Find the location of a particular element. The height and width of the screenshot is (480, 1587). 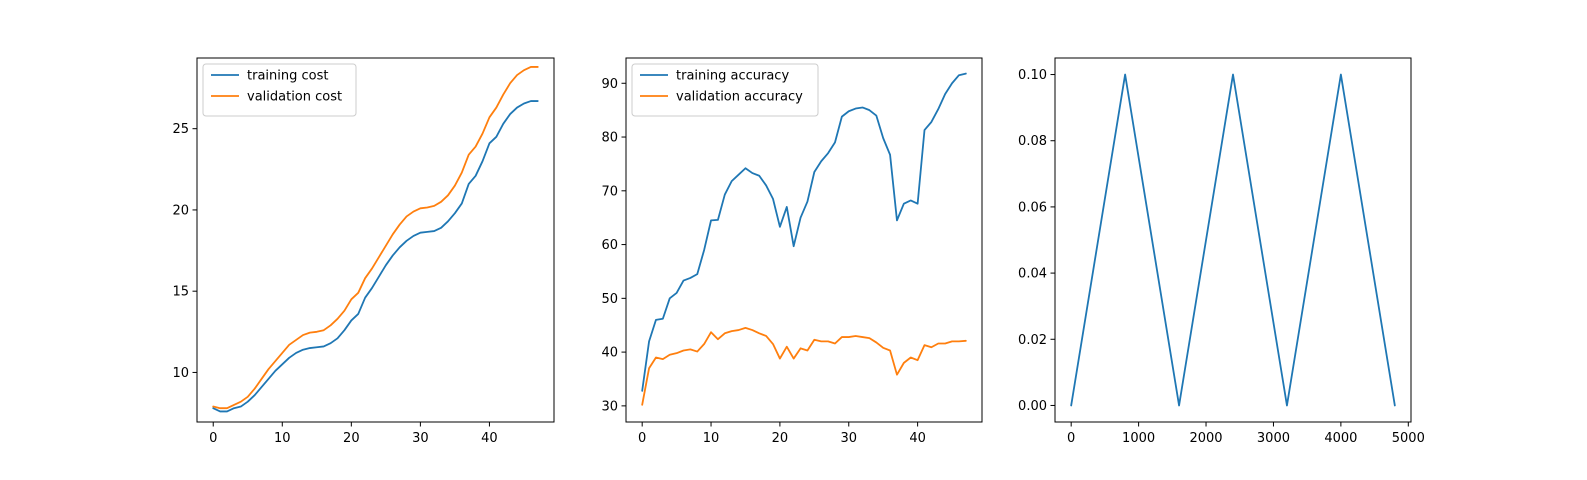

legend-label: training cost is located at coordinates (287, 76).